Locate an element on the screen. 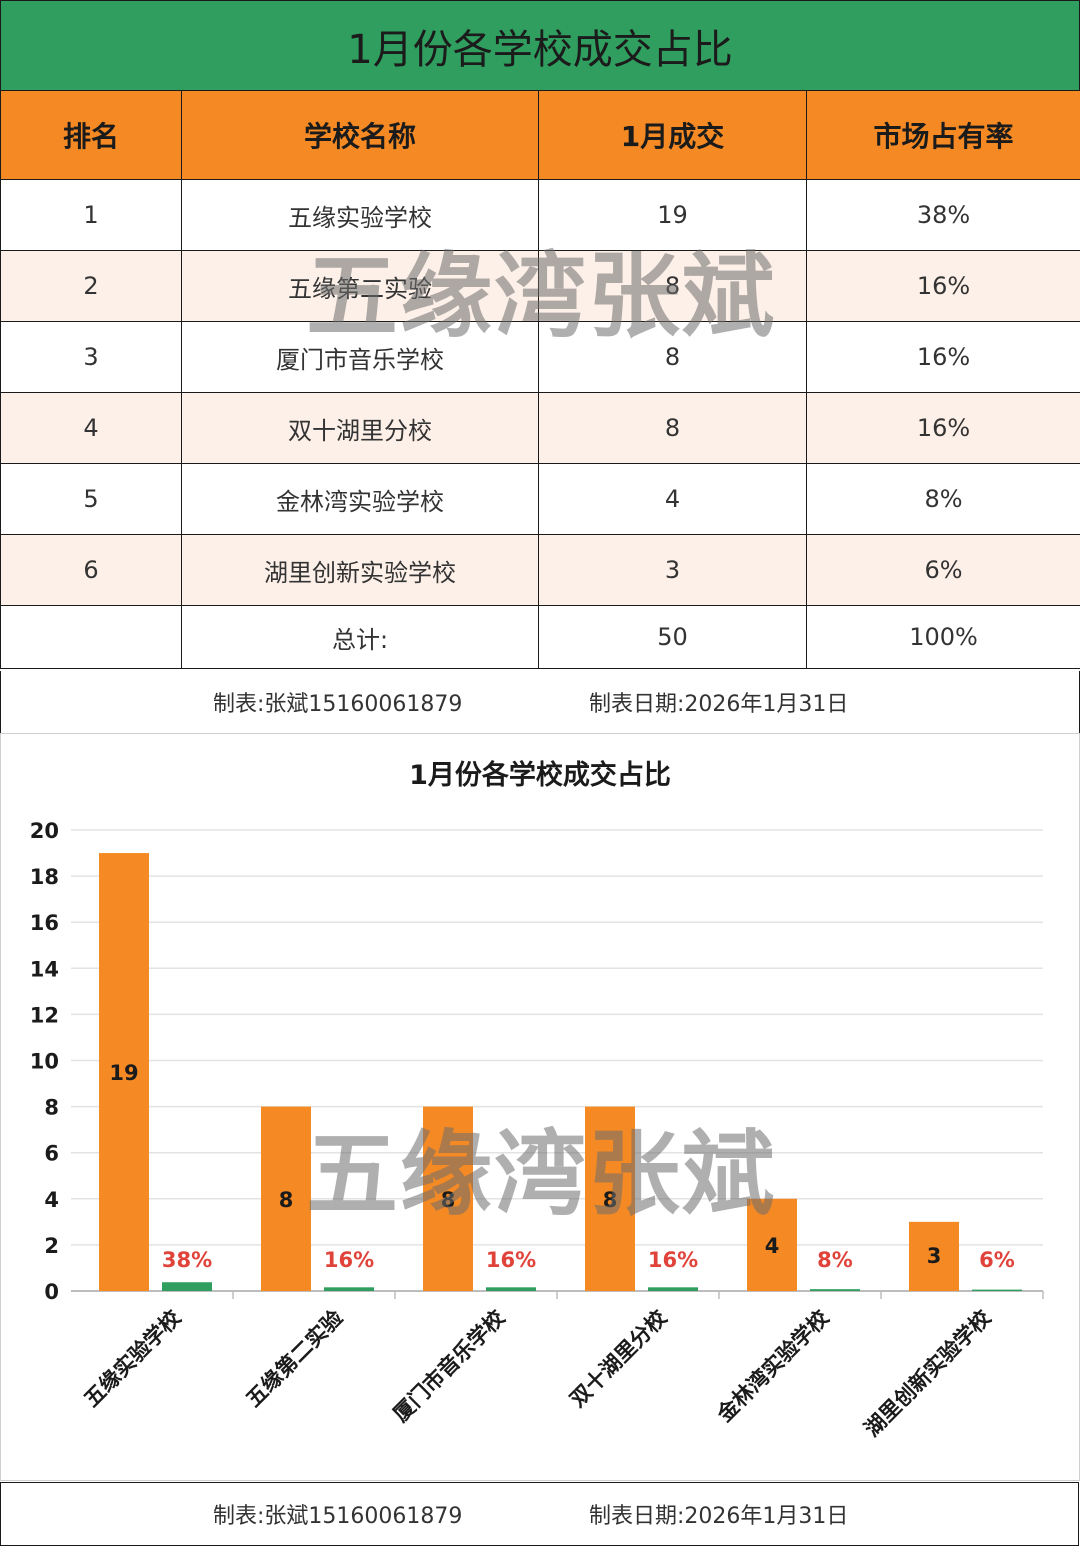 This screenshot has width=1080, height=1546. header-deals: 1月成交 is located at coordinates (672, 135).